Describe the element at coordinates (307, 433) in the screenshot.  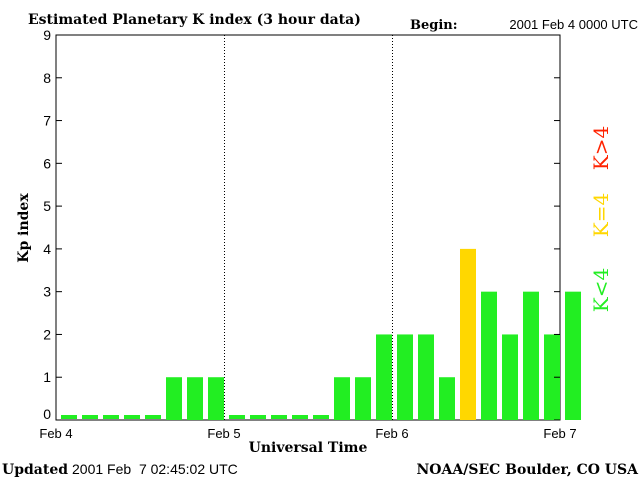
I see `x-axis: Feb 4 Feb 5 Feb 6 Feb 7` at that location.